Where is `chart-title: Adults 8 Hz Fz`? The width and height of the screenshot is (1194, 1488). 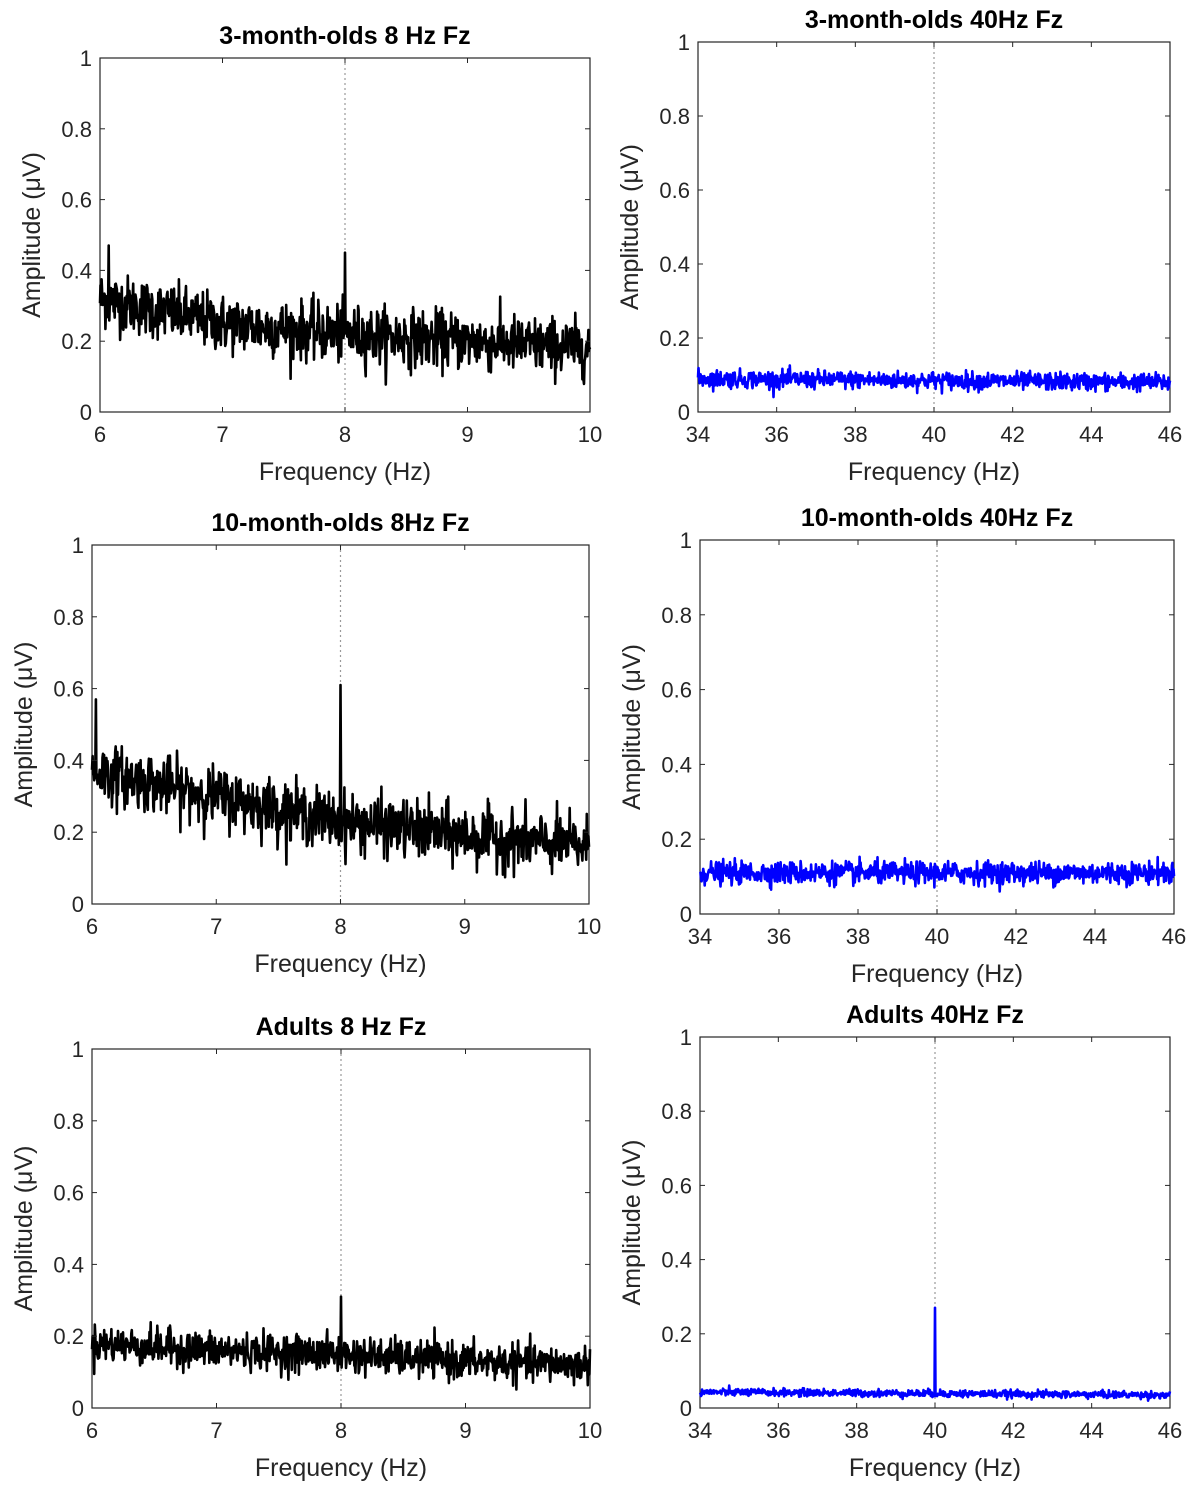
chart-title: Adults 8 Hz Fz is located at coordinates (341, 1027).